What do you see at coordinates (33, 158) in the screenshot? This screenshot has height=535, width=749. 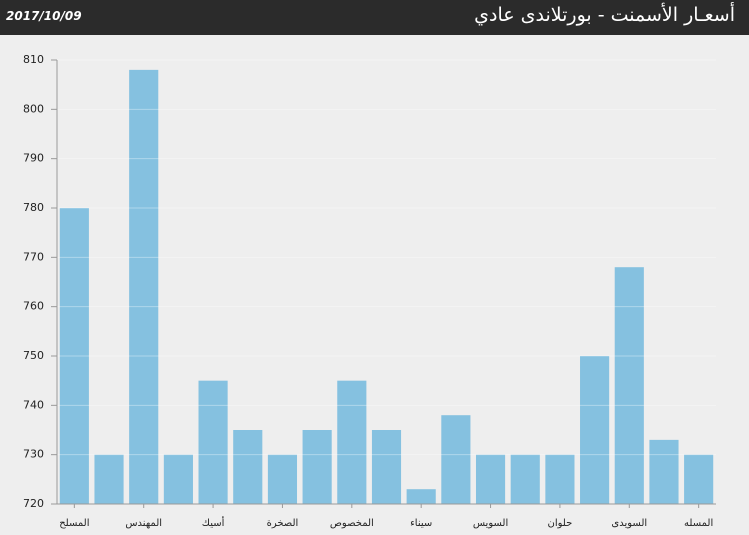 I see `y-tick-label: 790` at bounding box center [33, 158].